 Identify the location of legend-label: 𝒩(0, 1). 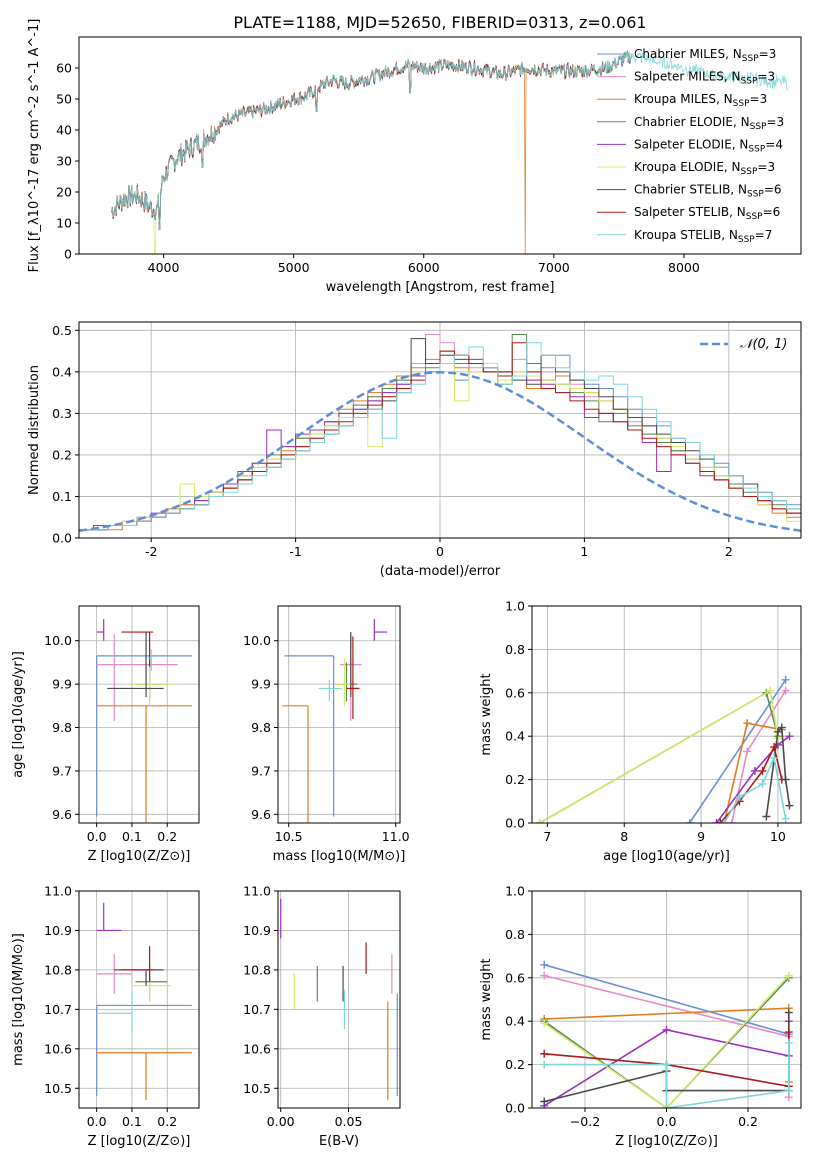
(763, 344).